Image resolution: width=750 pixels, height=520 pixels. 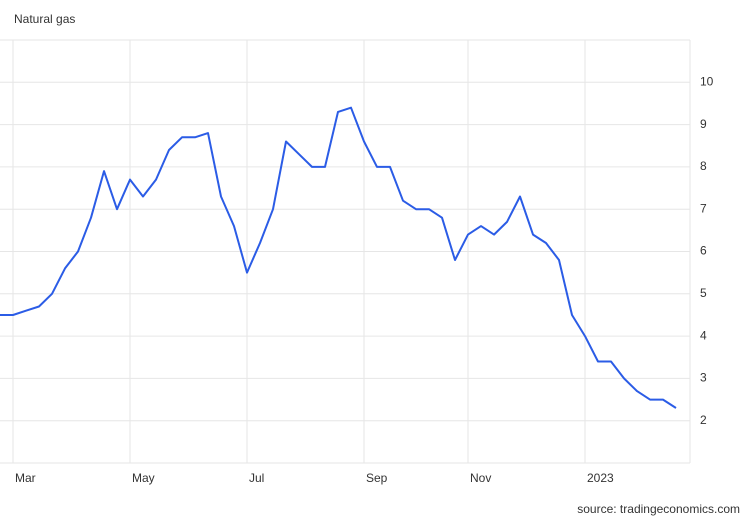 What do you see at coordinates (703, 293) in the screenshot?
I see `y-tick-label: 5` at bounding box center [703, 293].